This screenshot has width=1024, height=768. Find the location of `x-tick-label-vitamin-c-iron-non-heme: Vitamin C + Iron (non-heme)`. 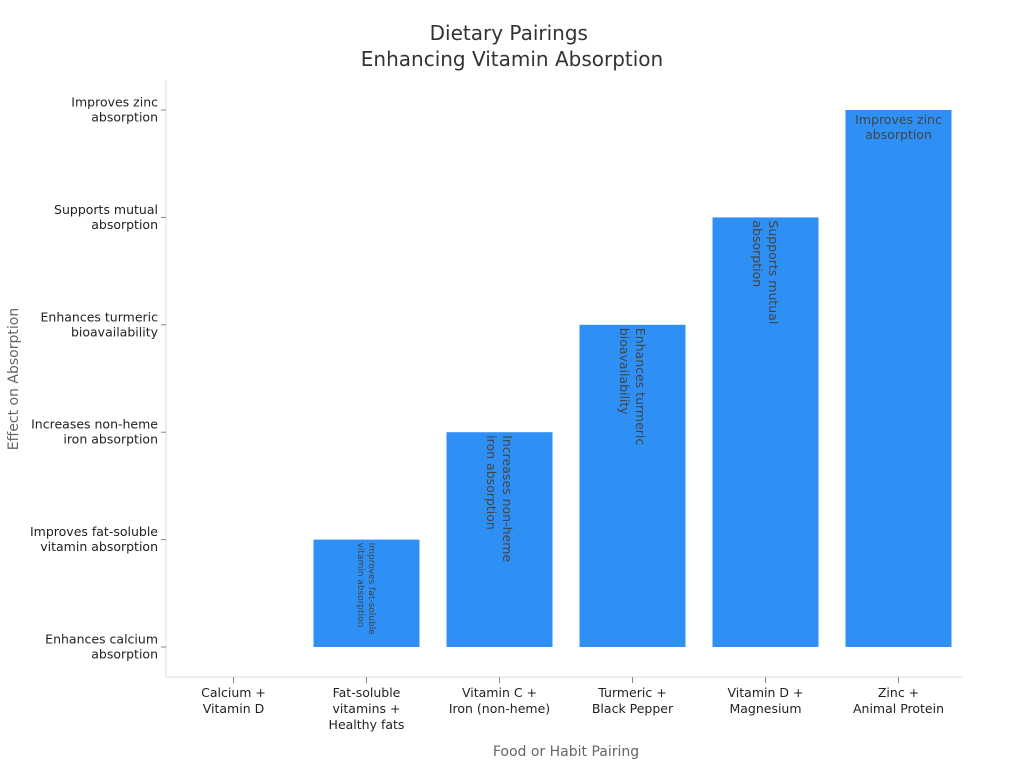

x-tick-label-vitamin-c-iron-non-heme: Vitamin C + Iron (non-heme) is located at coordinates (499, 700).